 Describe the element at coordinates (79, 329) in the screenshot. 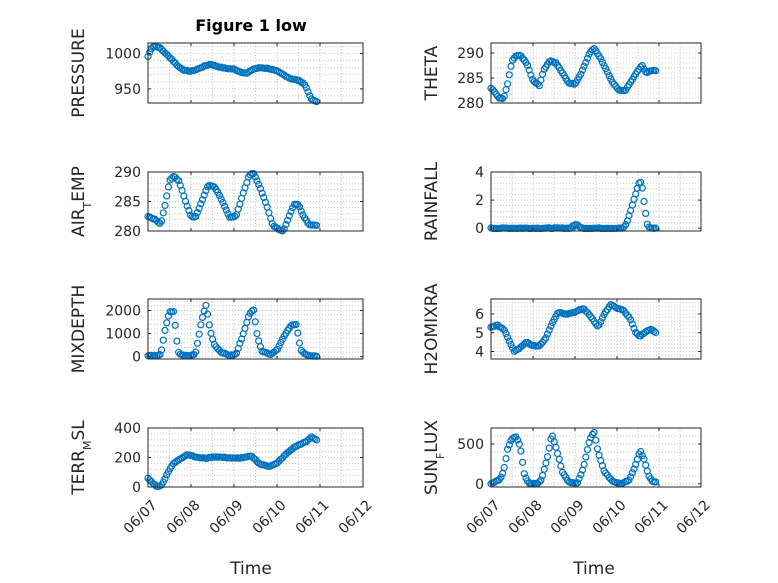

I see `y-axis-label: MIXDEPTH` at that location.